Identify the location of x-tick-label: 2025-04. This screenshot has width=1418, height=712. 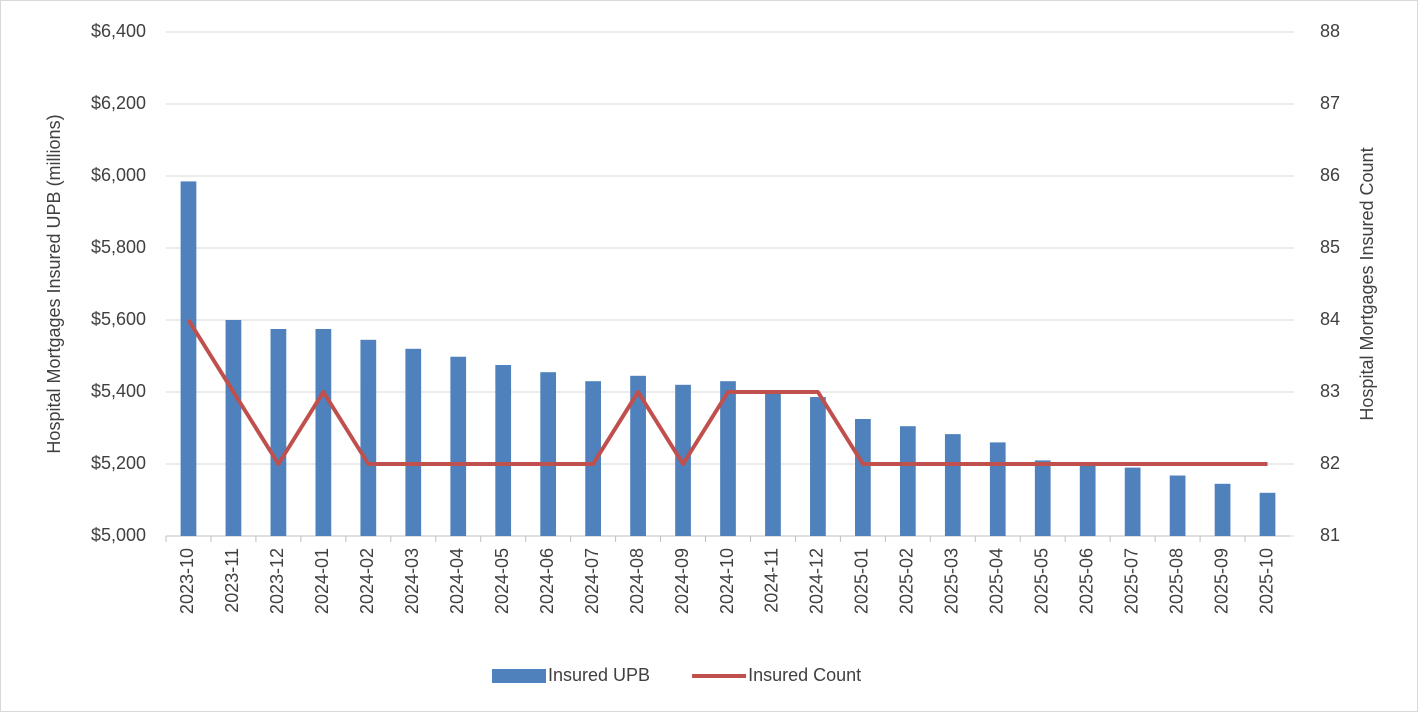
(997, 581).